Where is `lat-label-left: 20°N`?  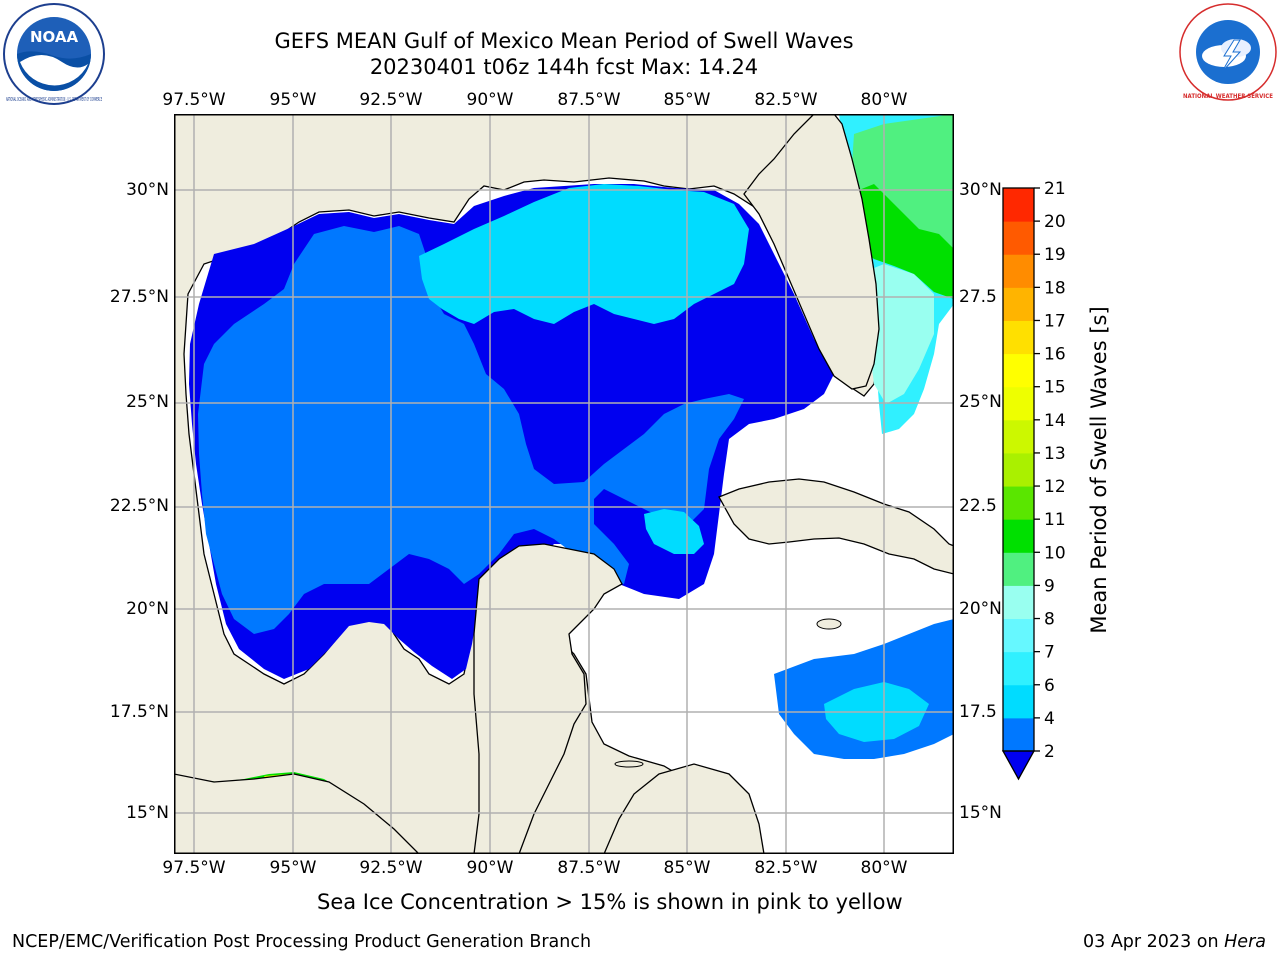 lat-label-left: 20°N is located at coordinates (147, 609).